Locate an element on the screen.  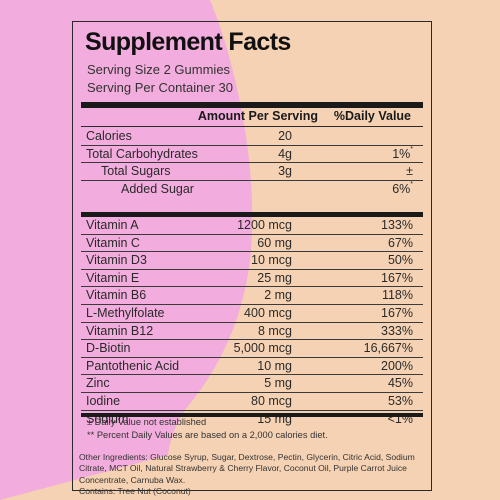
nutrient-daily-value: 6%* is located at coordinates (402, 188).